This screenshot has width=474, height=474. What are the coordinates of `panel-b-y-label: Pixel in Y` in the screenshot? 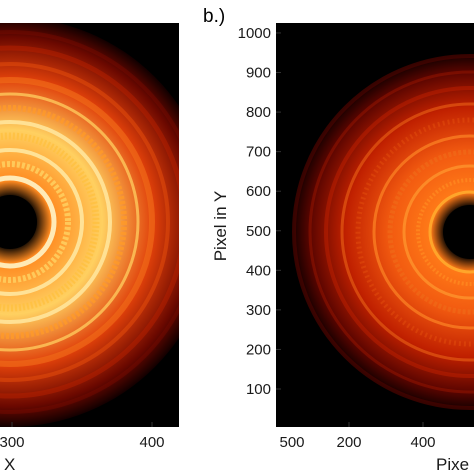 It's located at (220, 226).